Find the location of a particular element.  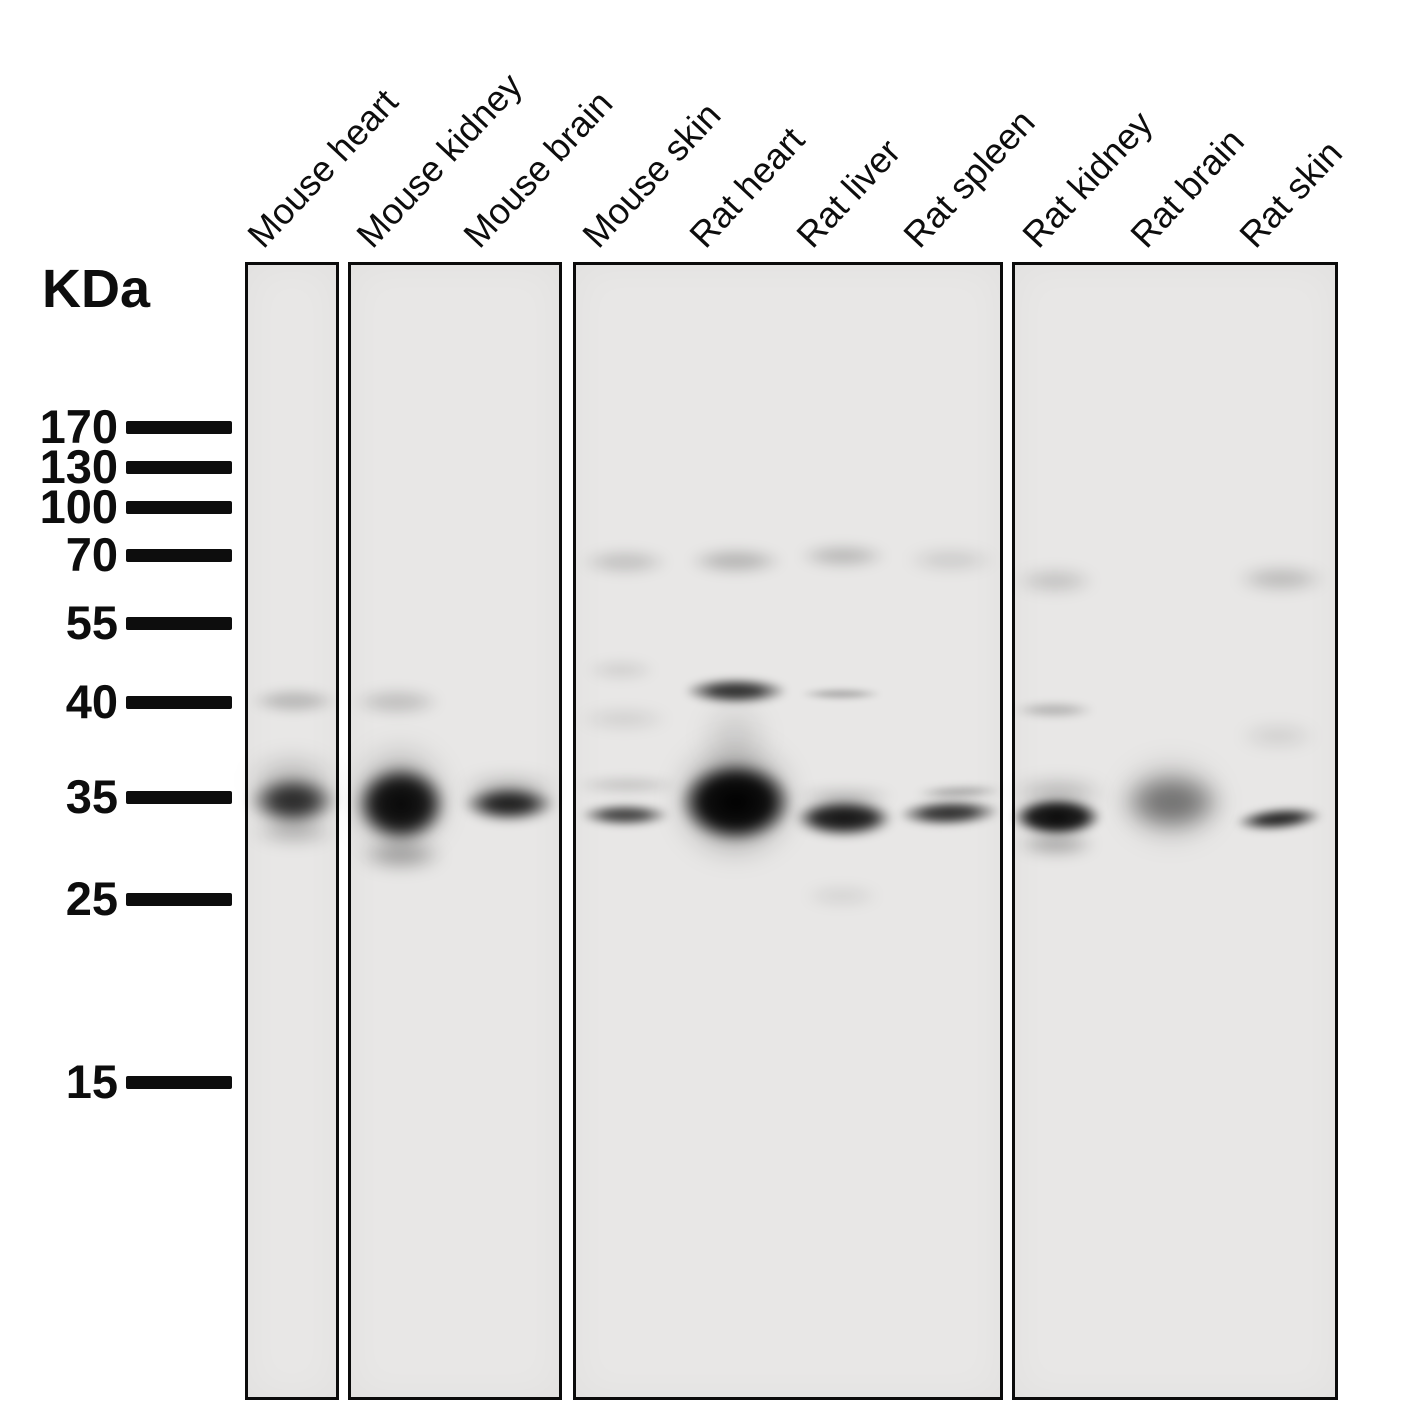

ladder-marker-130: 130 is located at coordinates (116, 467).